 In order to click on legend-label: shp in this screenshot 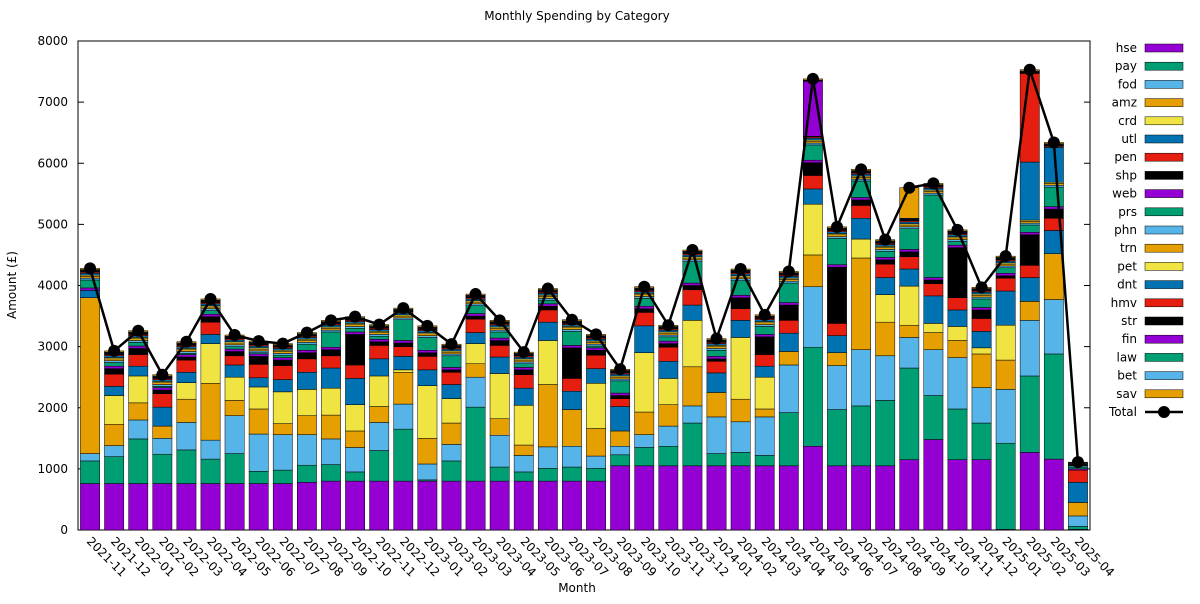, I will do `click(1126, 175)`.